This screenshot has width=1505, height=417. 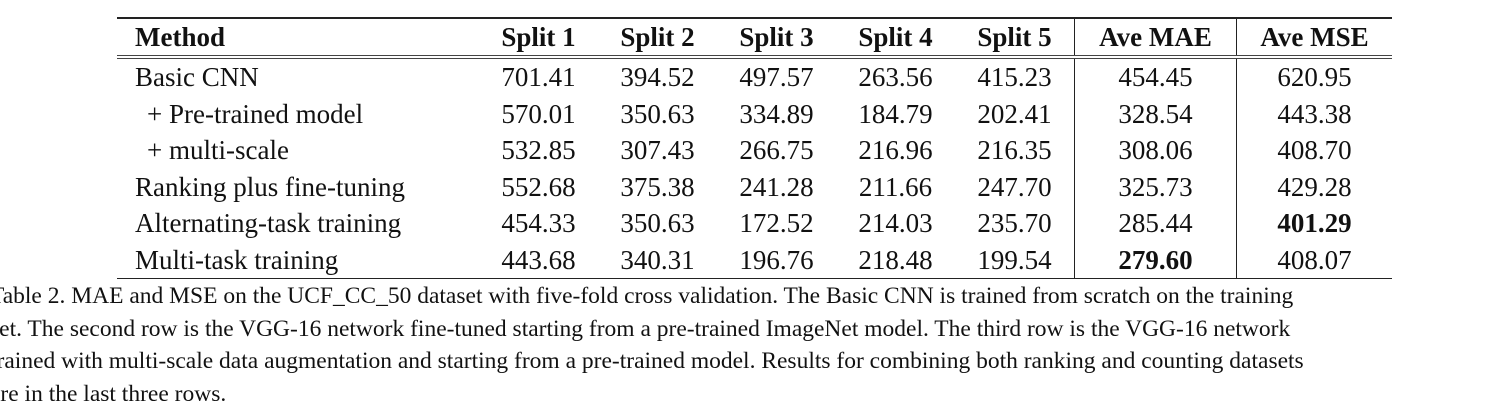 What do you see at coordinates (538, 150) in the screenshot?
I see `split-1-cell: 532.85` at bounding box center [538, 150].